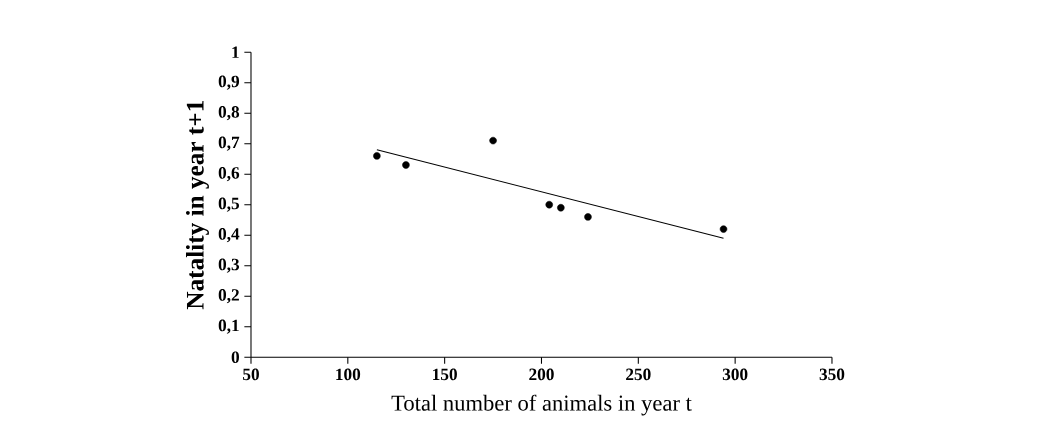 The width and height of the screenshot is (1041, 444). What do you see at coordinates (229, 174) in the screenshot?
I see `y-tick-label: 0,6` at bounding box center [229, 174].